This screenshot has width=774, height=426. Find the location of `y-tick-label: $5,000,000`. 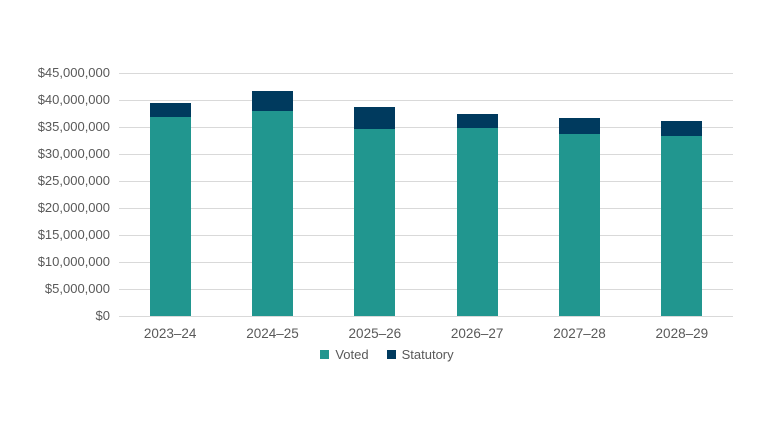

y-tick-label: $5,000,000 is located at coordinates (77, 288).